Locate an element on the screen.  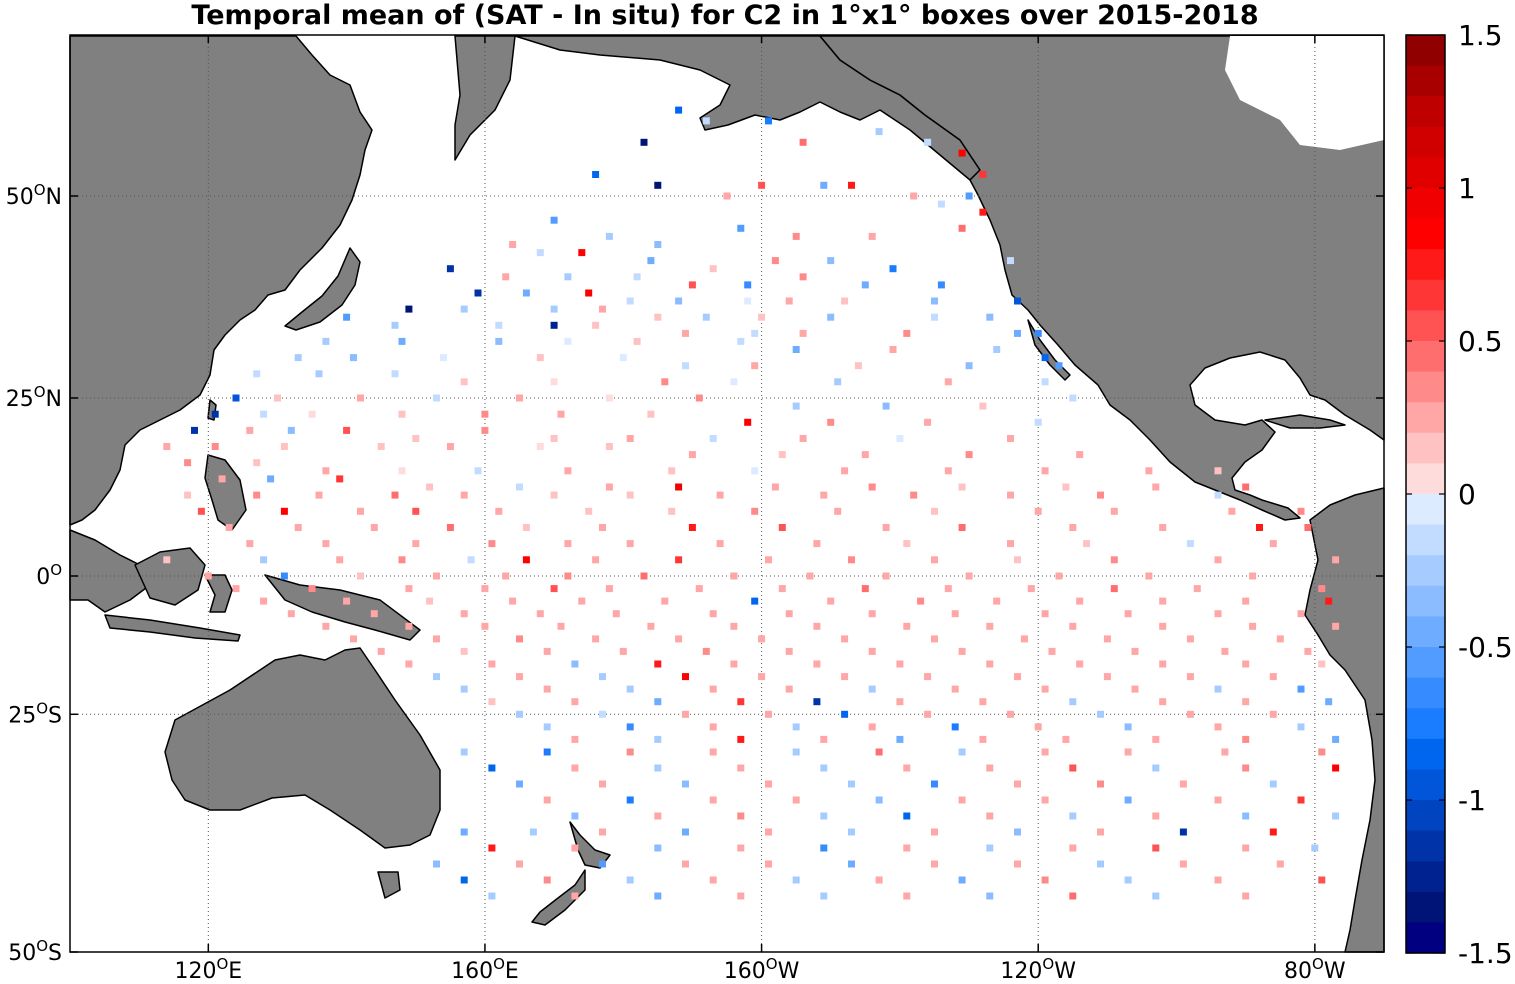
land-java is located at coordinates (172, 628).